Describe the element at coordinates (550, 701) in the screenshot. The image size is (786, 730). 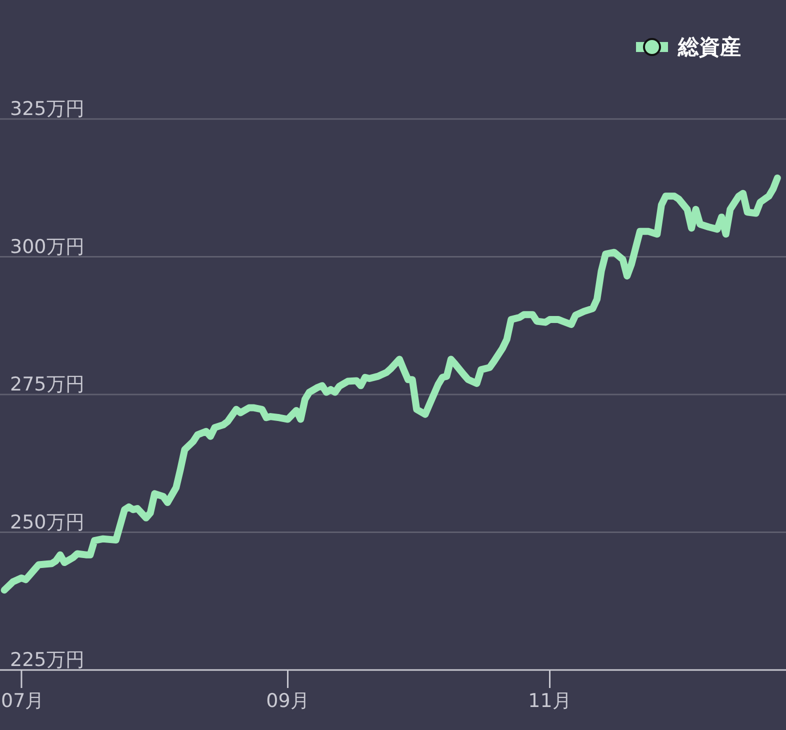
I see `x-tick-label: 11月` at that location.